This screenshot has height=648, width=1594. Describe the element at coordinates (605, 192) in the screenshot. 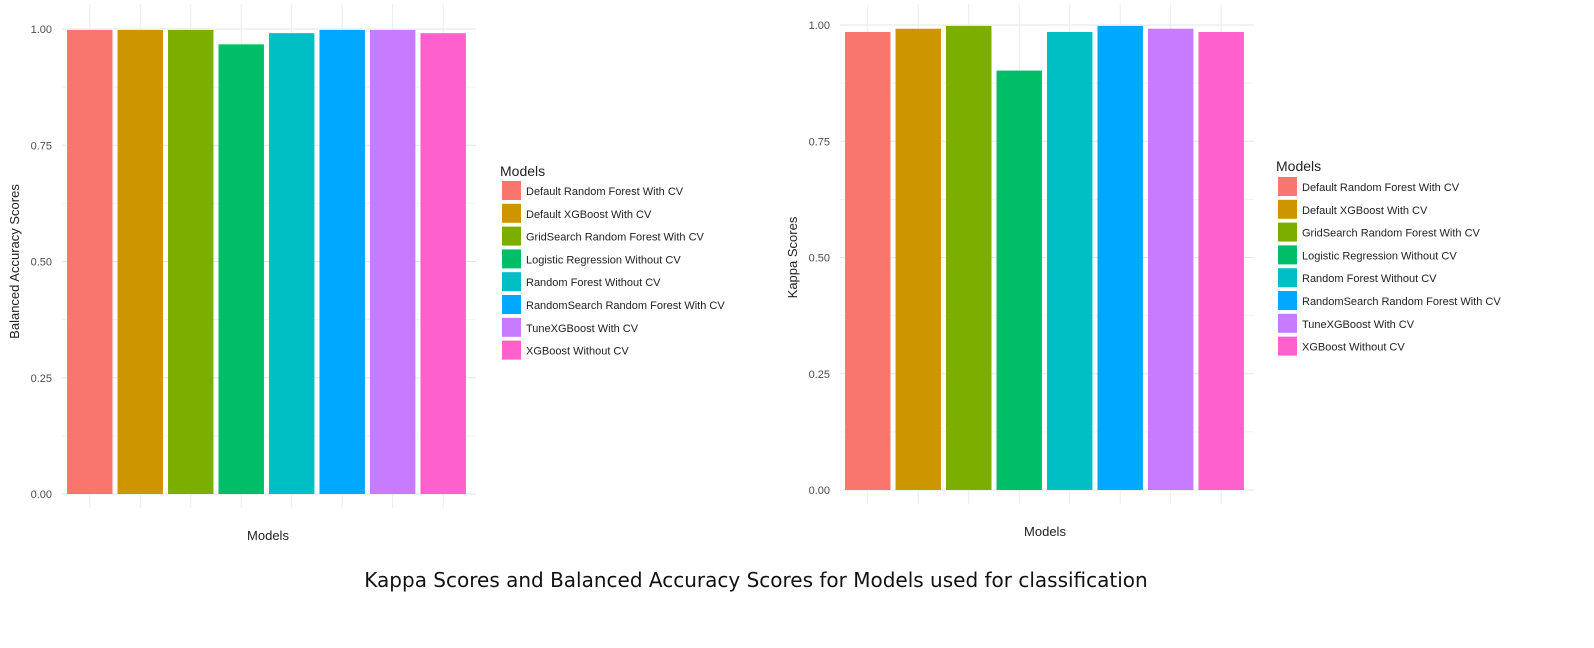

I see `accuracy-legend-label: Default Random Forest With CV` at that location.